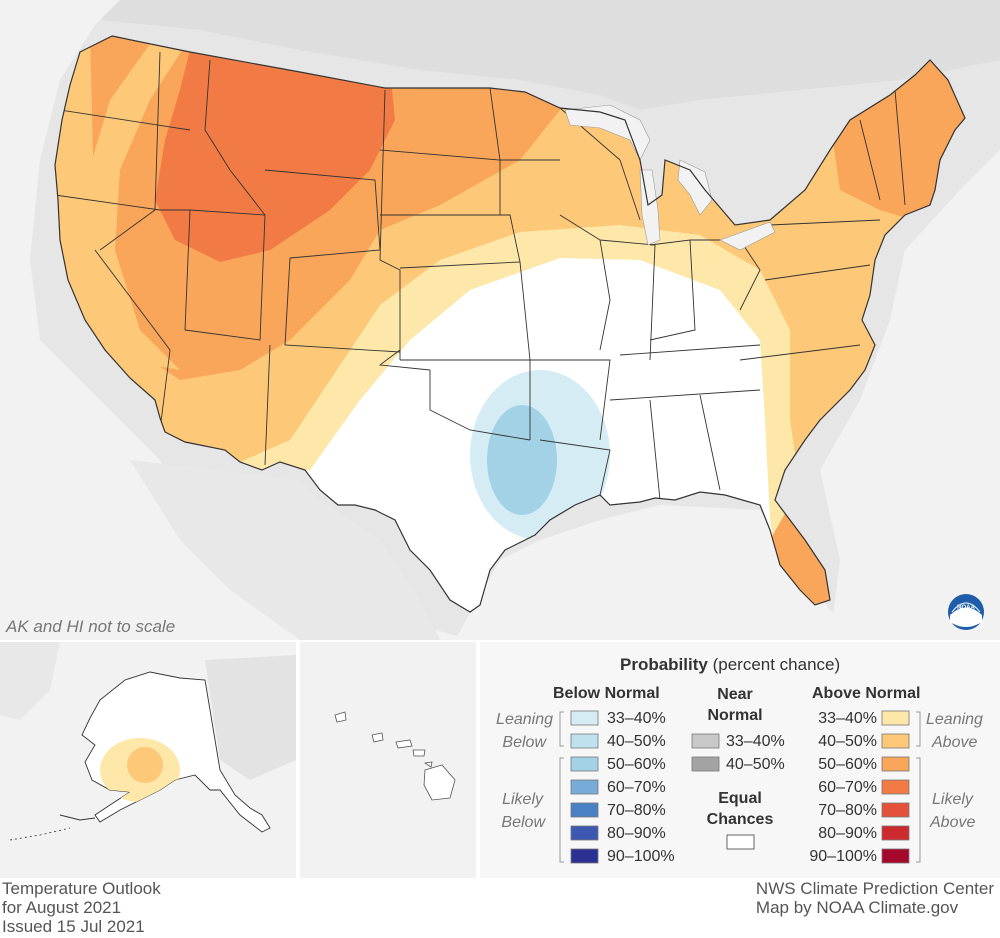  Describe the element at coordinates (952, 822) in the screenshot. I see `likely-above-label-2: Above` at that location.